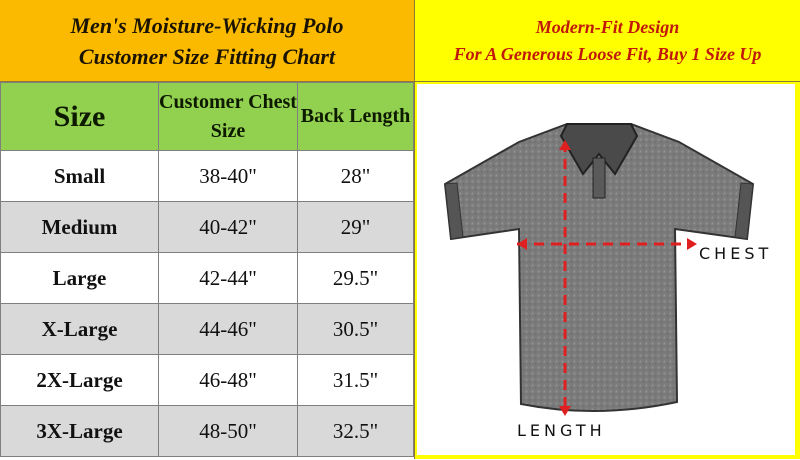  What do you see at coordinates (207, 25) in the screenshot?
I see `title-line-1: Men's Moisture-Wicking Polo` at bounding box center [207, 25].